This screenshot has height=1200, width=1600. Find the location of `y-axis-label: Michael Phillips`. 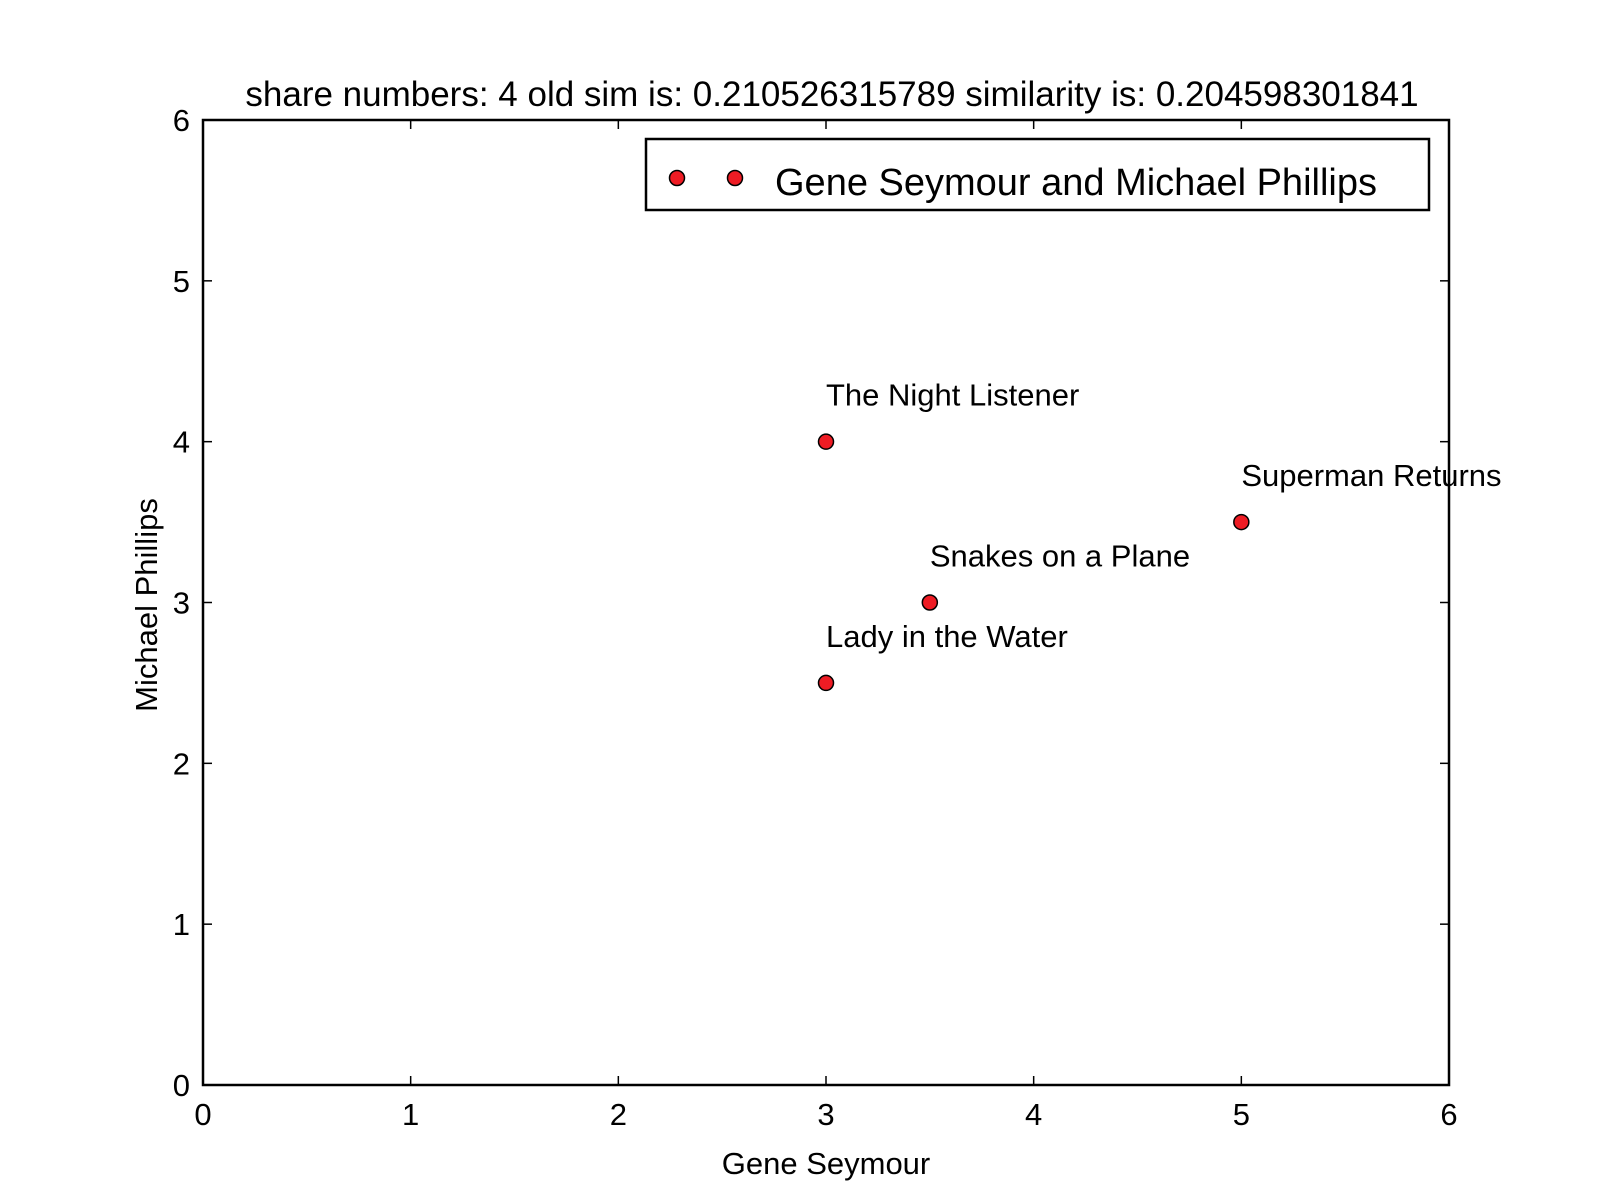

y-axis-label: Michael Phillips is located at coordinates (146, 605).